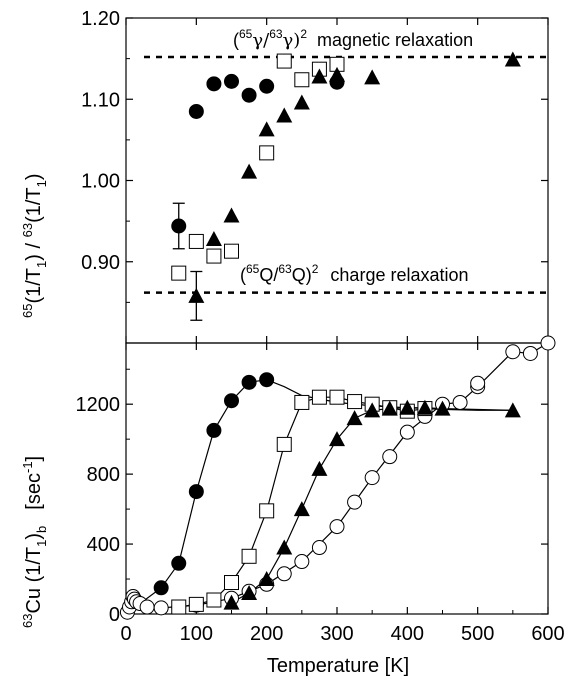 The image size is (579, 684). Describe the element at coordinates (100, 182) in the screenshot. I see `top-y-tick-label: 1.00` at that location.